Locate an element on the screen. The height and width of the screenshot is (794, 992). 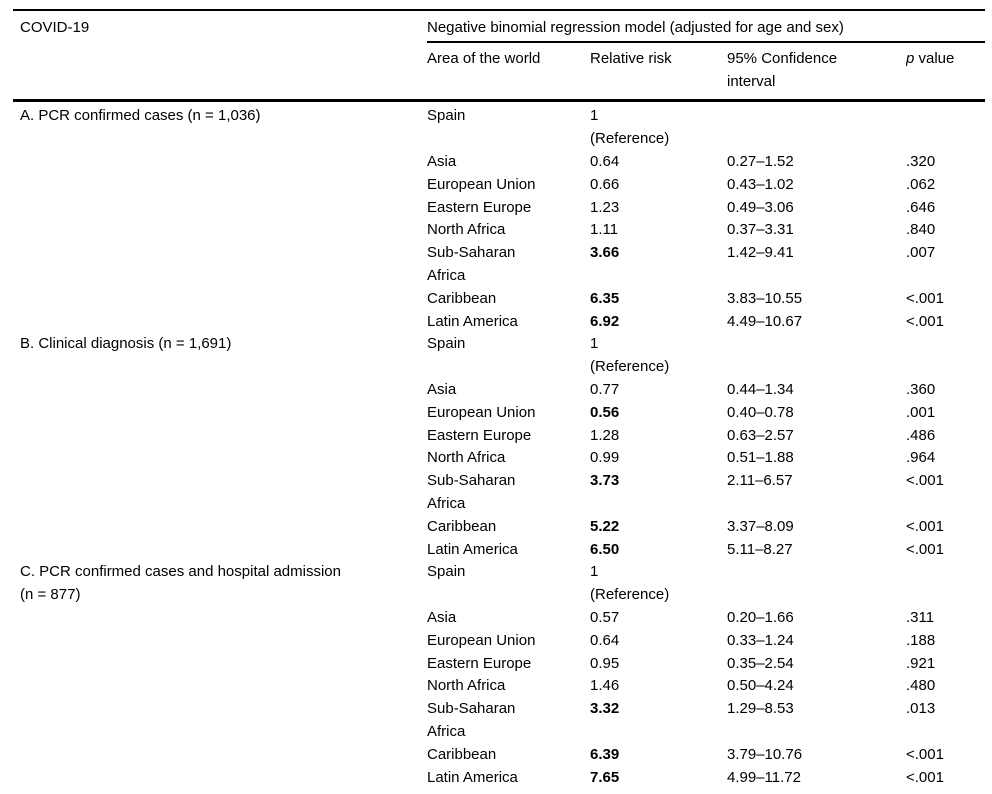
confidence-interval-cell: 0.51–1.88 is located at coordinates (760, 458).